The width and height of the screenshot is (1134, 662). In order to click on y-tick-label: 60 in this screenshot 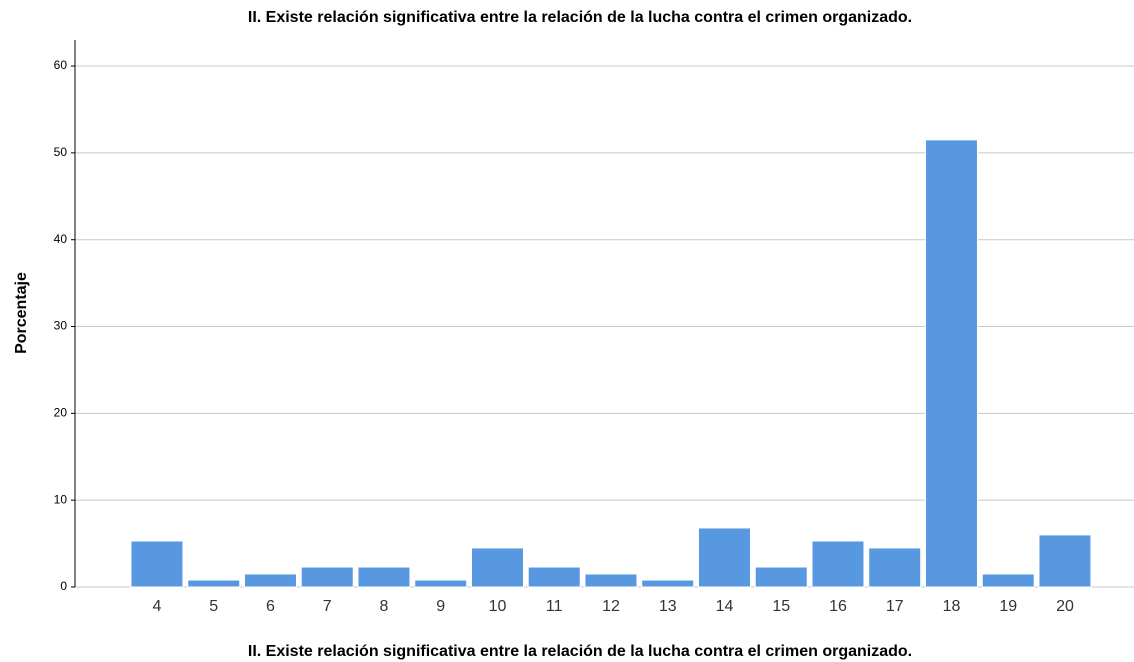, I will do `click(61, 65)`.